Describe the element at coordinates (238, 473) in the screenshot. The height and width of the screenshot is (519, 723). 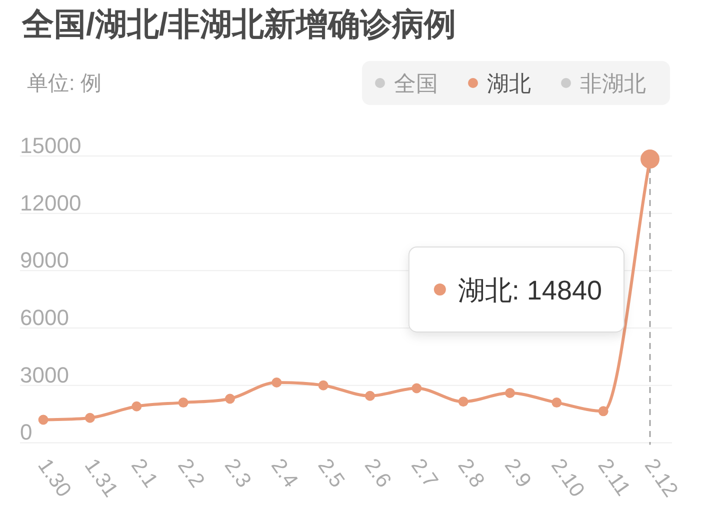
I see `xtick: 2.3` at that location.